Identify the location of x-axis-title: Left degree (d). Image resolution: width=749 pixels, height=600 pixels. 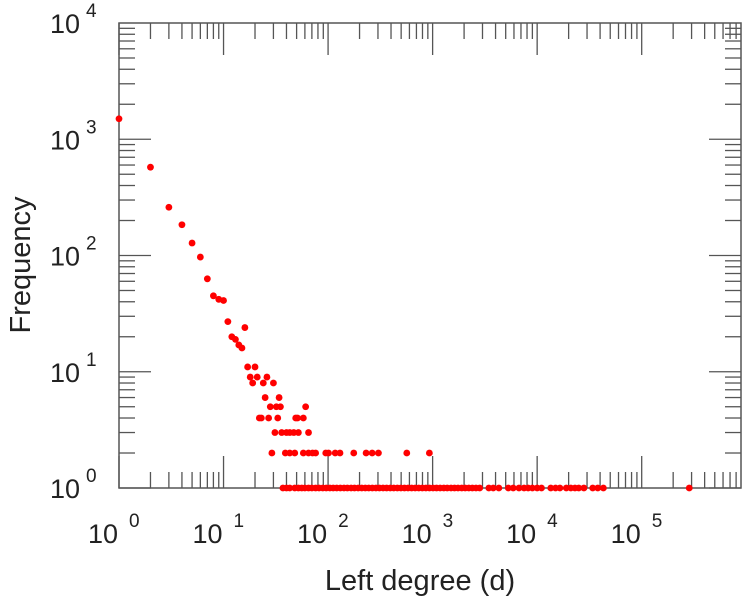
(420, 581).